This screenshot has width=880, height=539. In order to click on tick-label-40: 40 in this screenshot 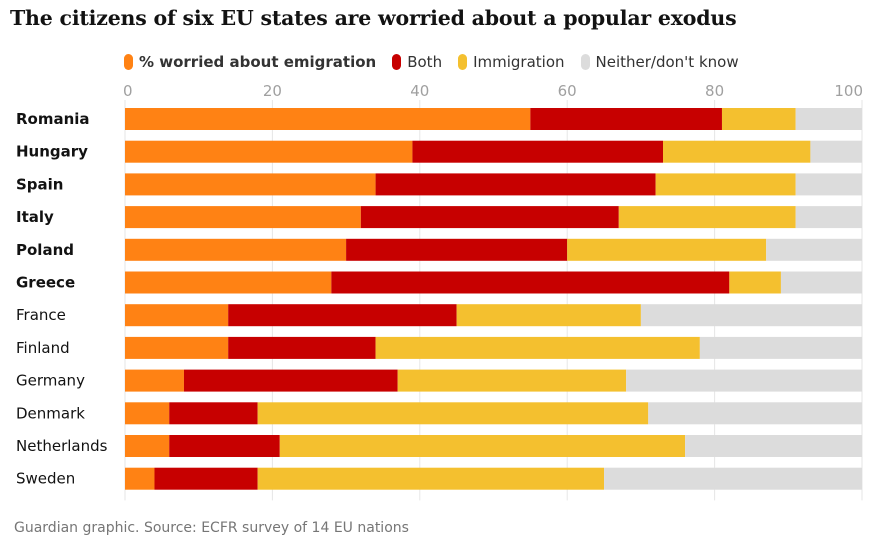, I will do `click(419, 91)`.